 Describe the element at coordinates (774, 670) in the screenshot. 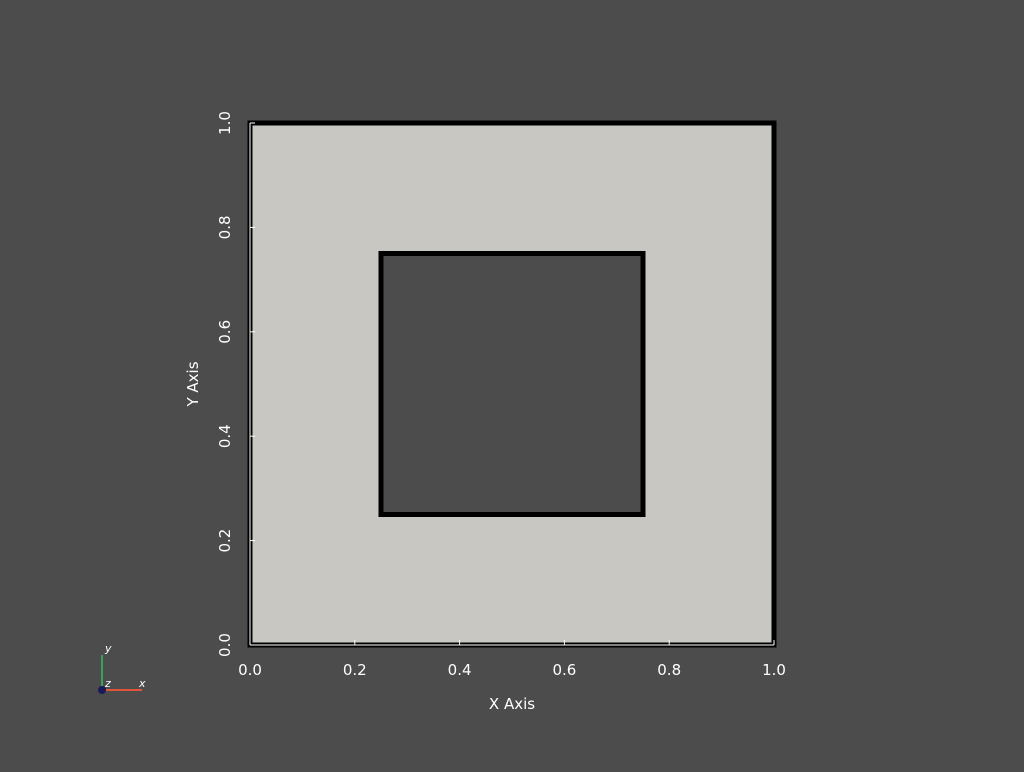

I see `x-tick-label: 1.0` at that location.